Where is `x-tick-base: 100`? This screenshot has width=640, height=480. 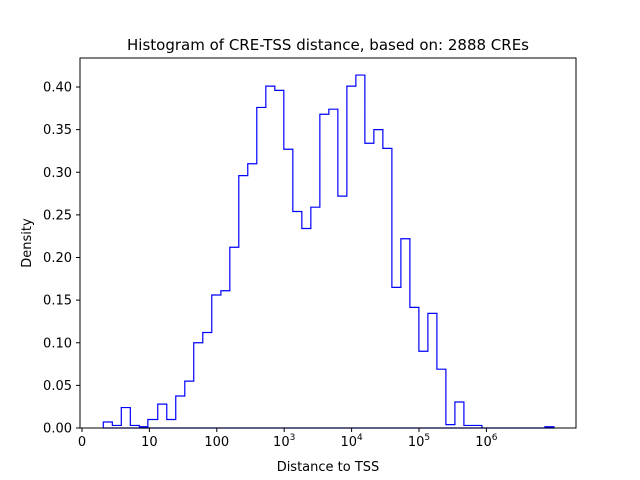 x-tick-base: 100 is located at coordinates (216, 442).